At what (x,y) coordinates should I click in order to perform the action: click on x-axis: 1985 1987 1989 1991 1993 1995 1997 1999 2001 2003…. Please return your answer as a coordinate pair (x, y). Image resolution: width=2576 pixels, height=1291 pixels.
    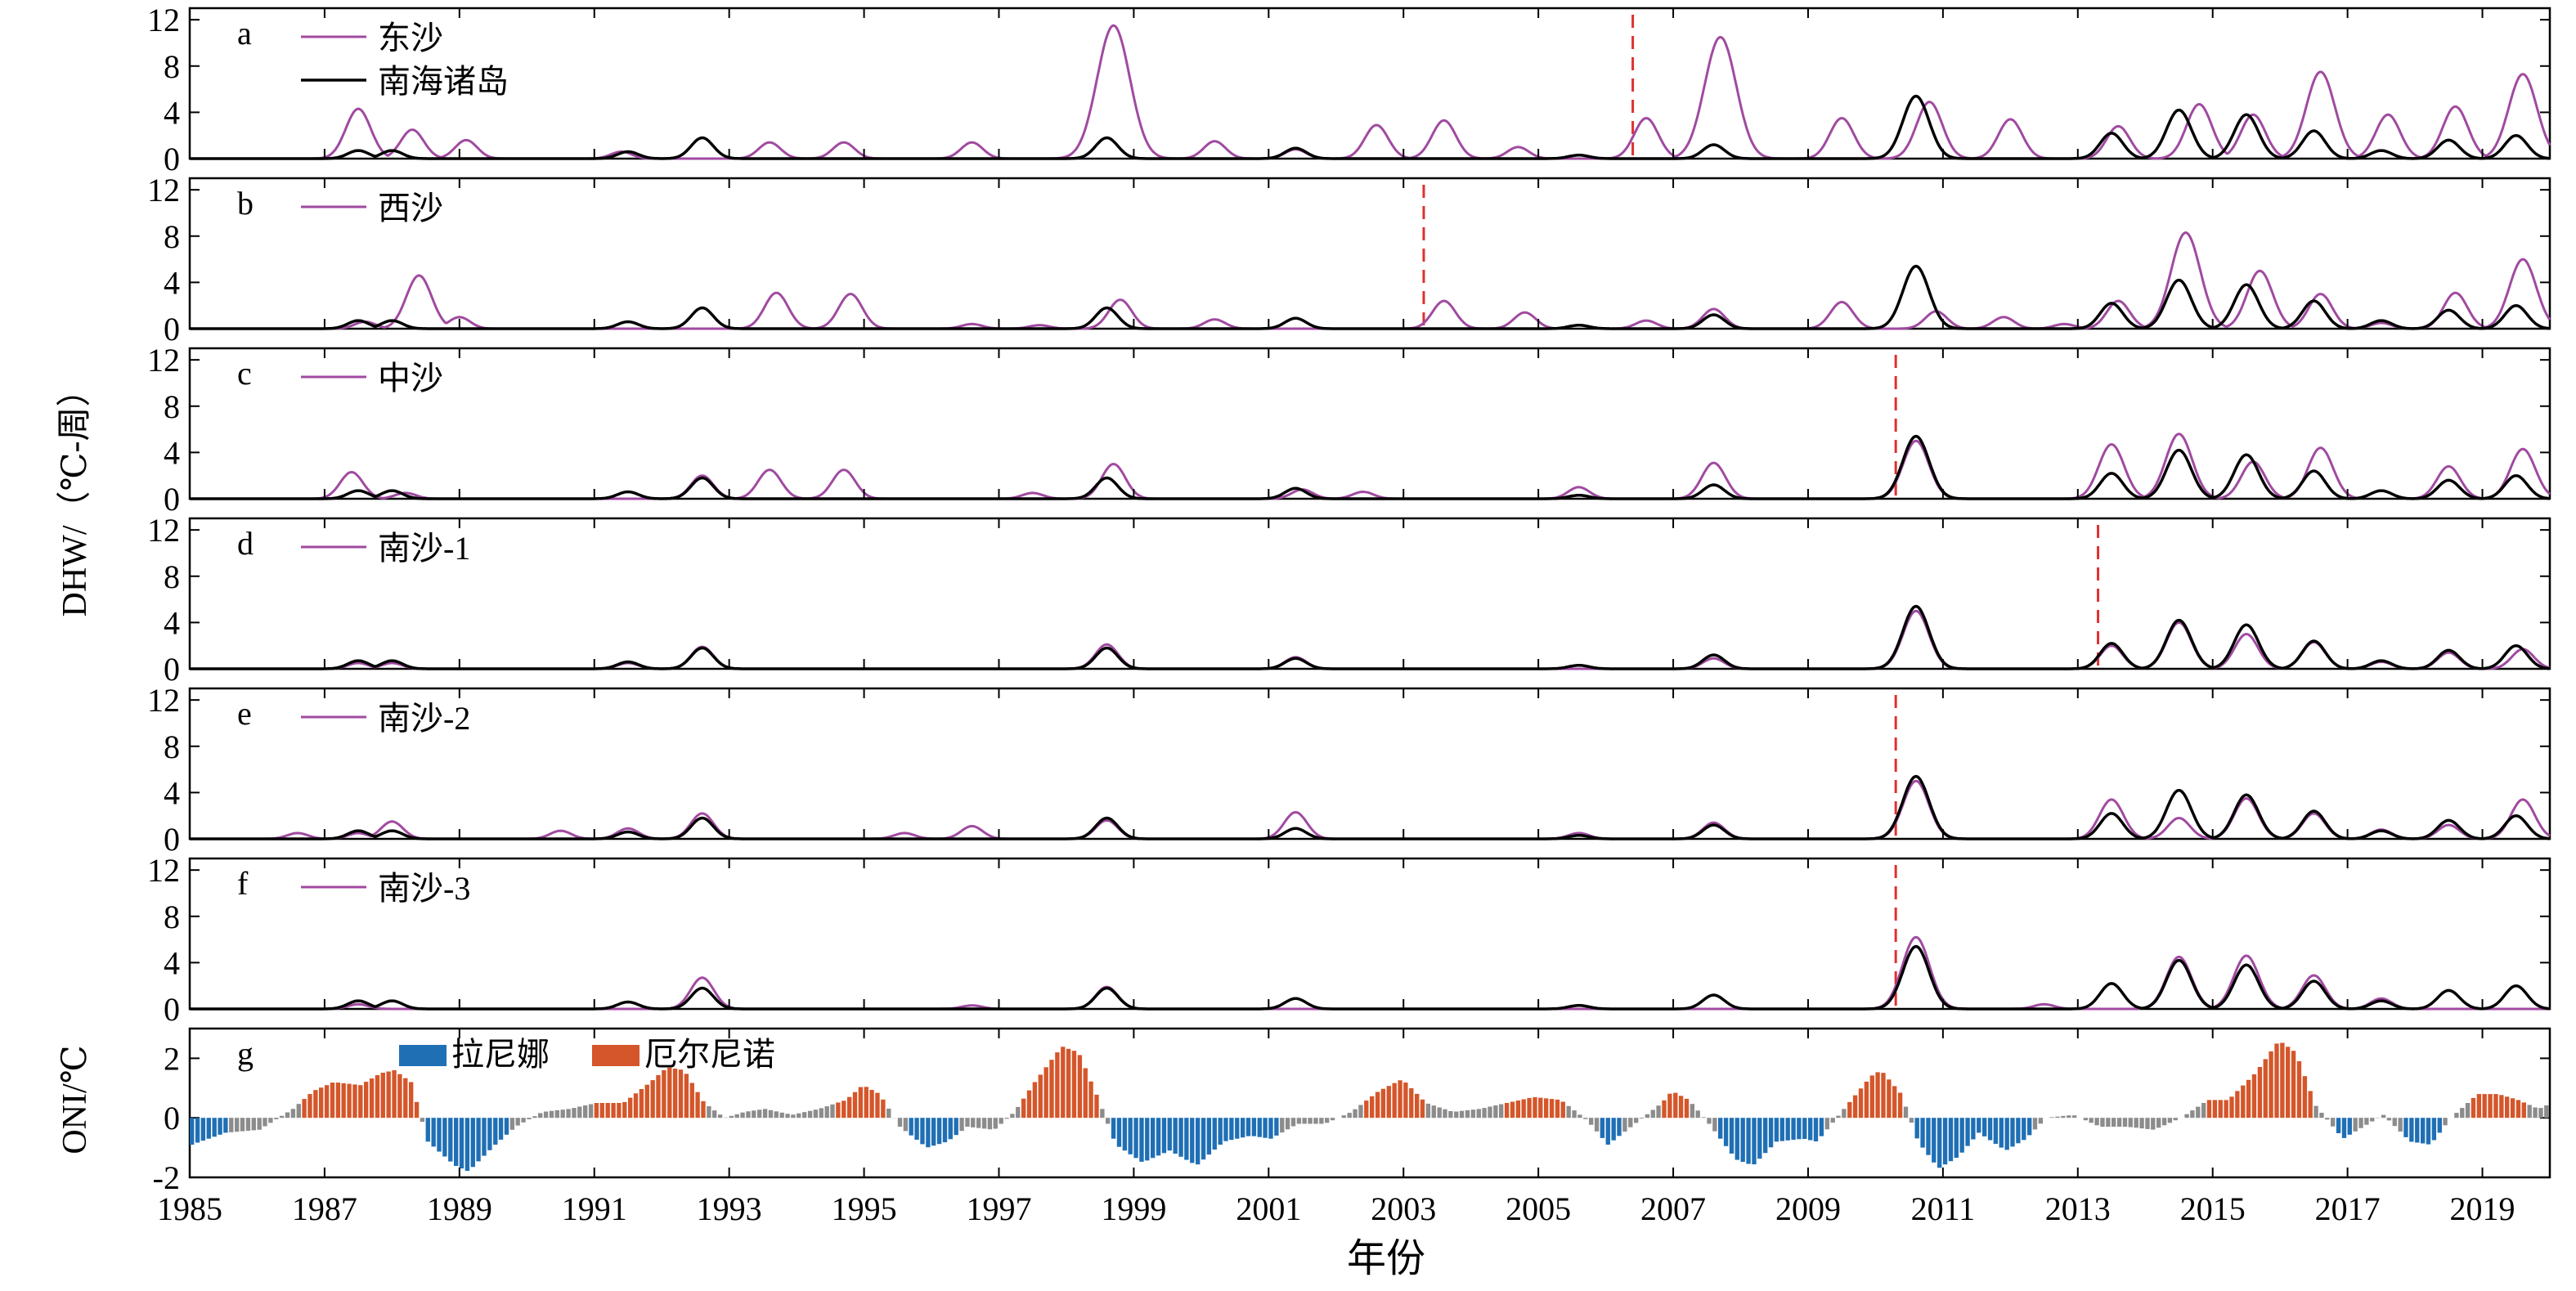
    Looking at the image, I should click on (1336, 1208).